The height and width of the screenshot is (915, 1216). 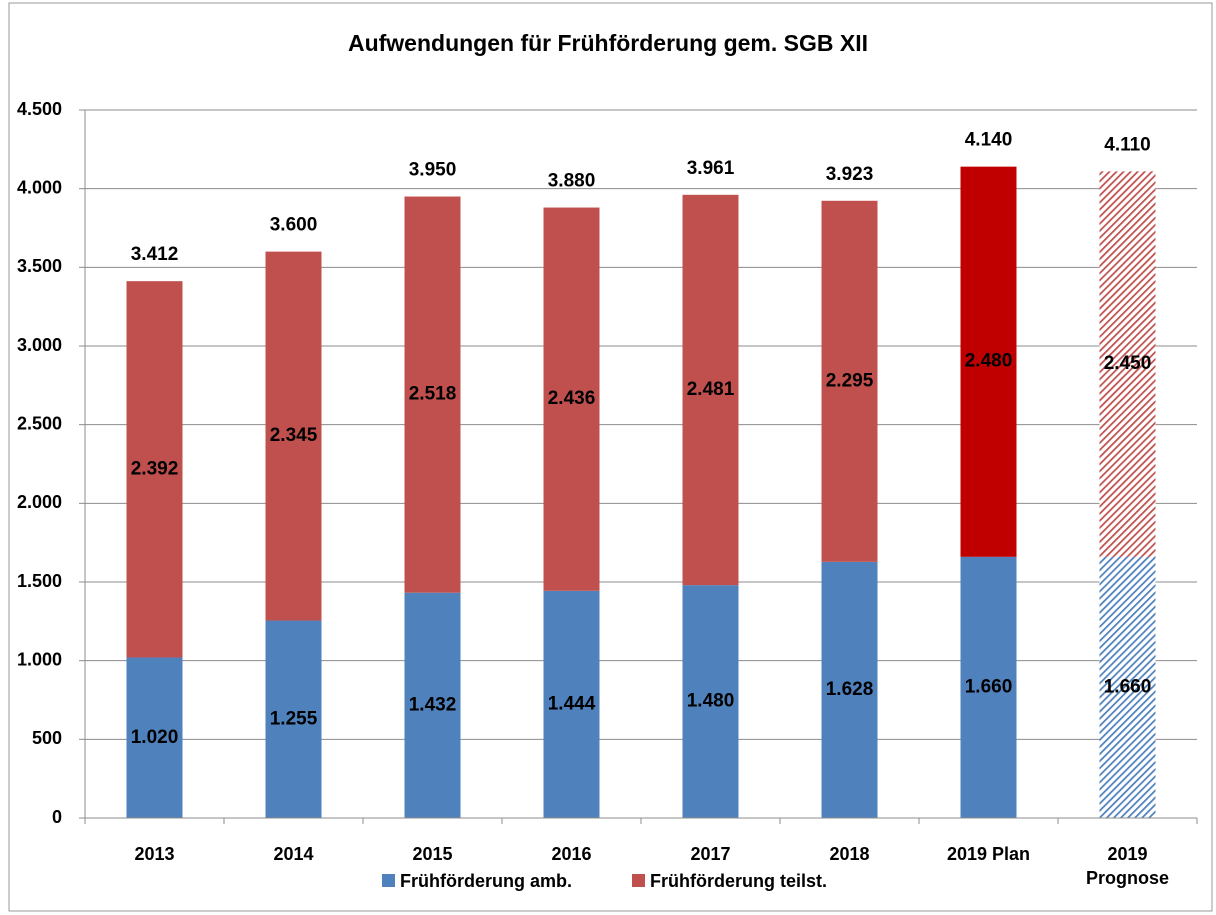 I want to click on x-tick-label: 2019 Prognose, so click(x=1127, y=866).